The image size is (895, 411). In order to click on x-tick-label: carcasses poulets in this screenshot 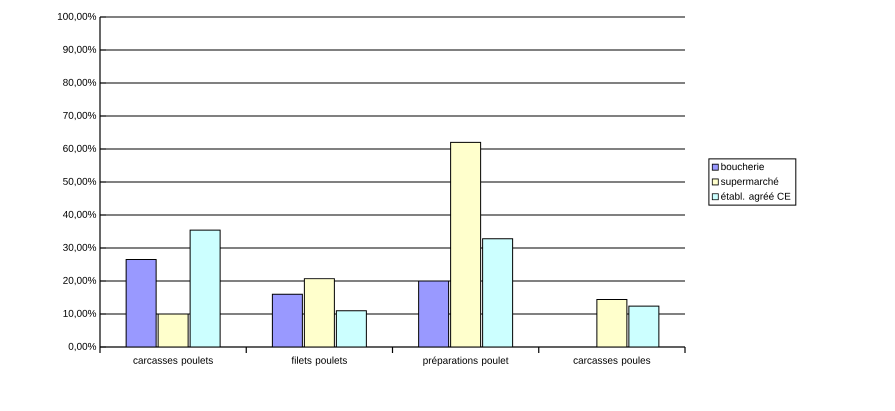, I will do `click(173, 361)`.